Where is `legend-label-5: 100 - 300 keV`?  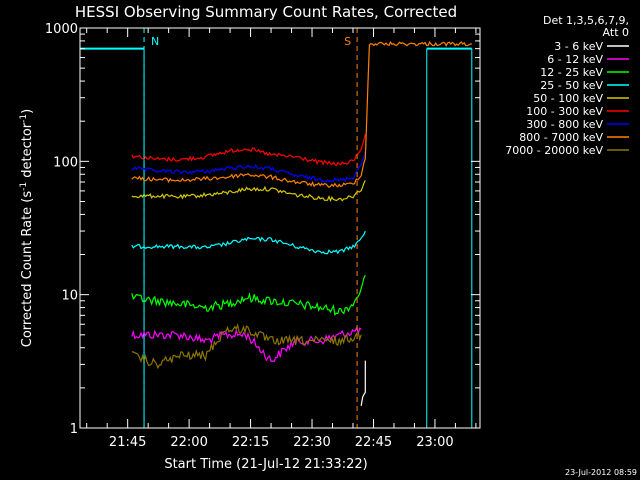 legend-label-5: 100 - 300 keV is located at coordinates (564, 111).